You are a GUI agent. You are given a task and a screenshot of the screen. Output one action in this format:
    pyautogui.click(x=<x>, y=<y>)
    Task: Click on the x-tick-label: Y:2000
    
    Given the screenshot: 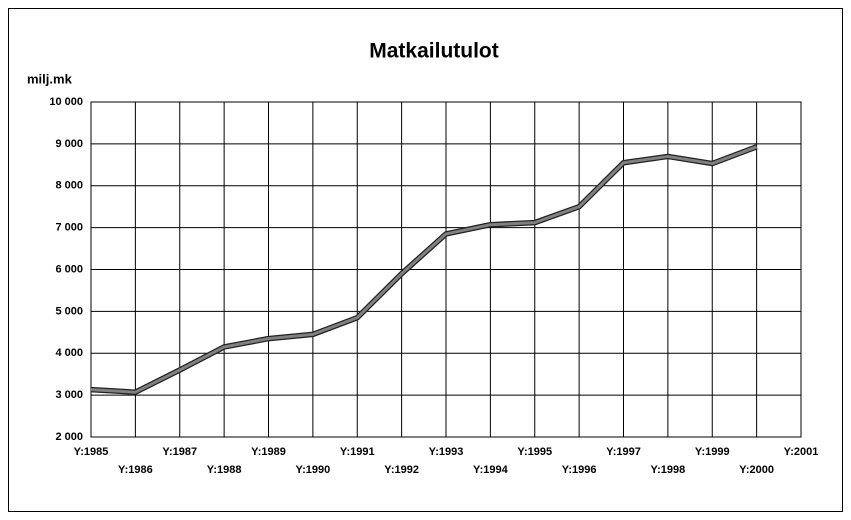 What is the action you would take?
    pyautogui.click(x=756, y=470)
    